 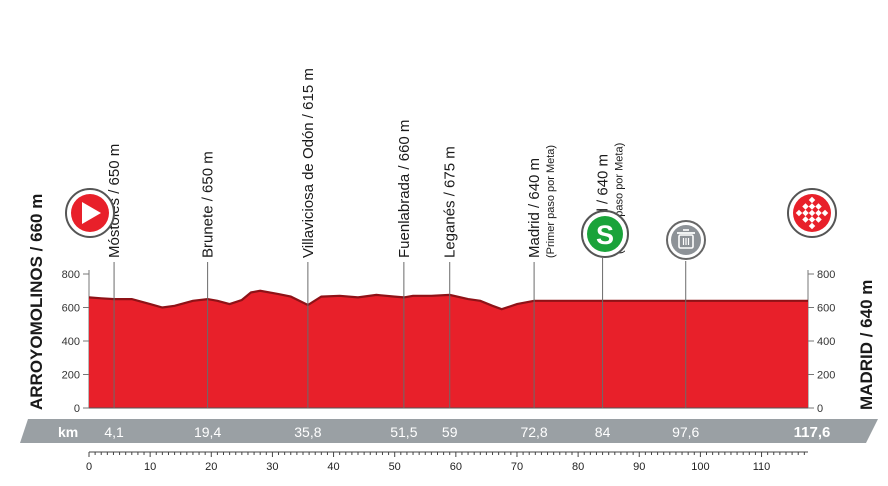 What do you see at coordinates (71, 309) in the screenshot?
I see `y-tick-label-left: 600` at bounding box center [71, 309].